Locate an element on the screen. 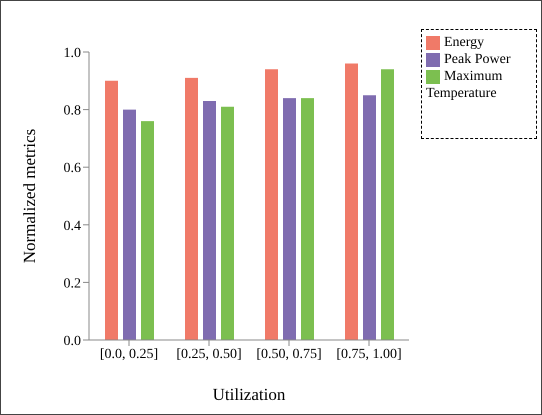  x-axis-title: Utilization is located at coordinates (249, 394).